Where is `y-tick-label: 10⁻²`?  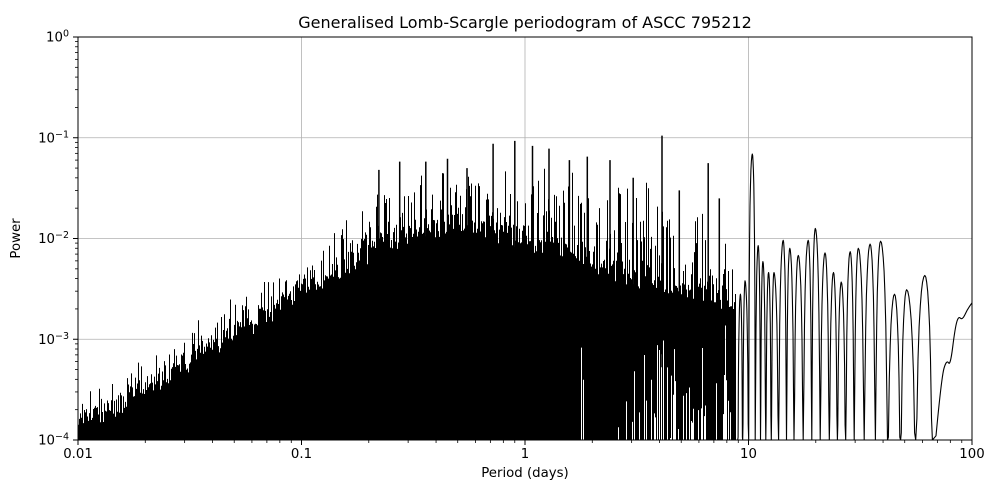
y-tick-label: 10⁻² is located at coordinates (53, 238).